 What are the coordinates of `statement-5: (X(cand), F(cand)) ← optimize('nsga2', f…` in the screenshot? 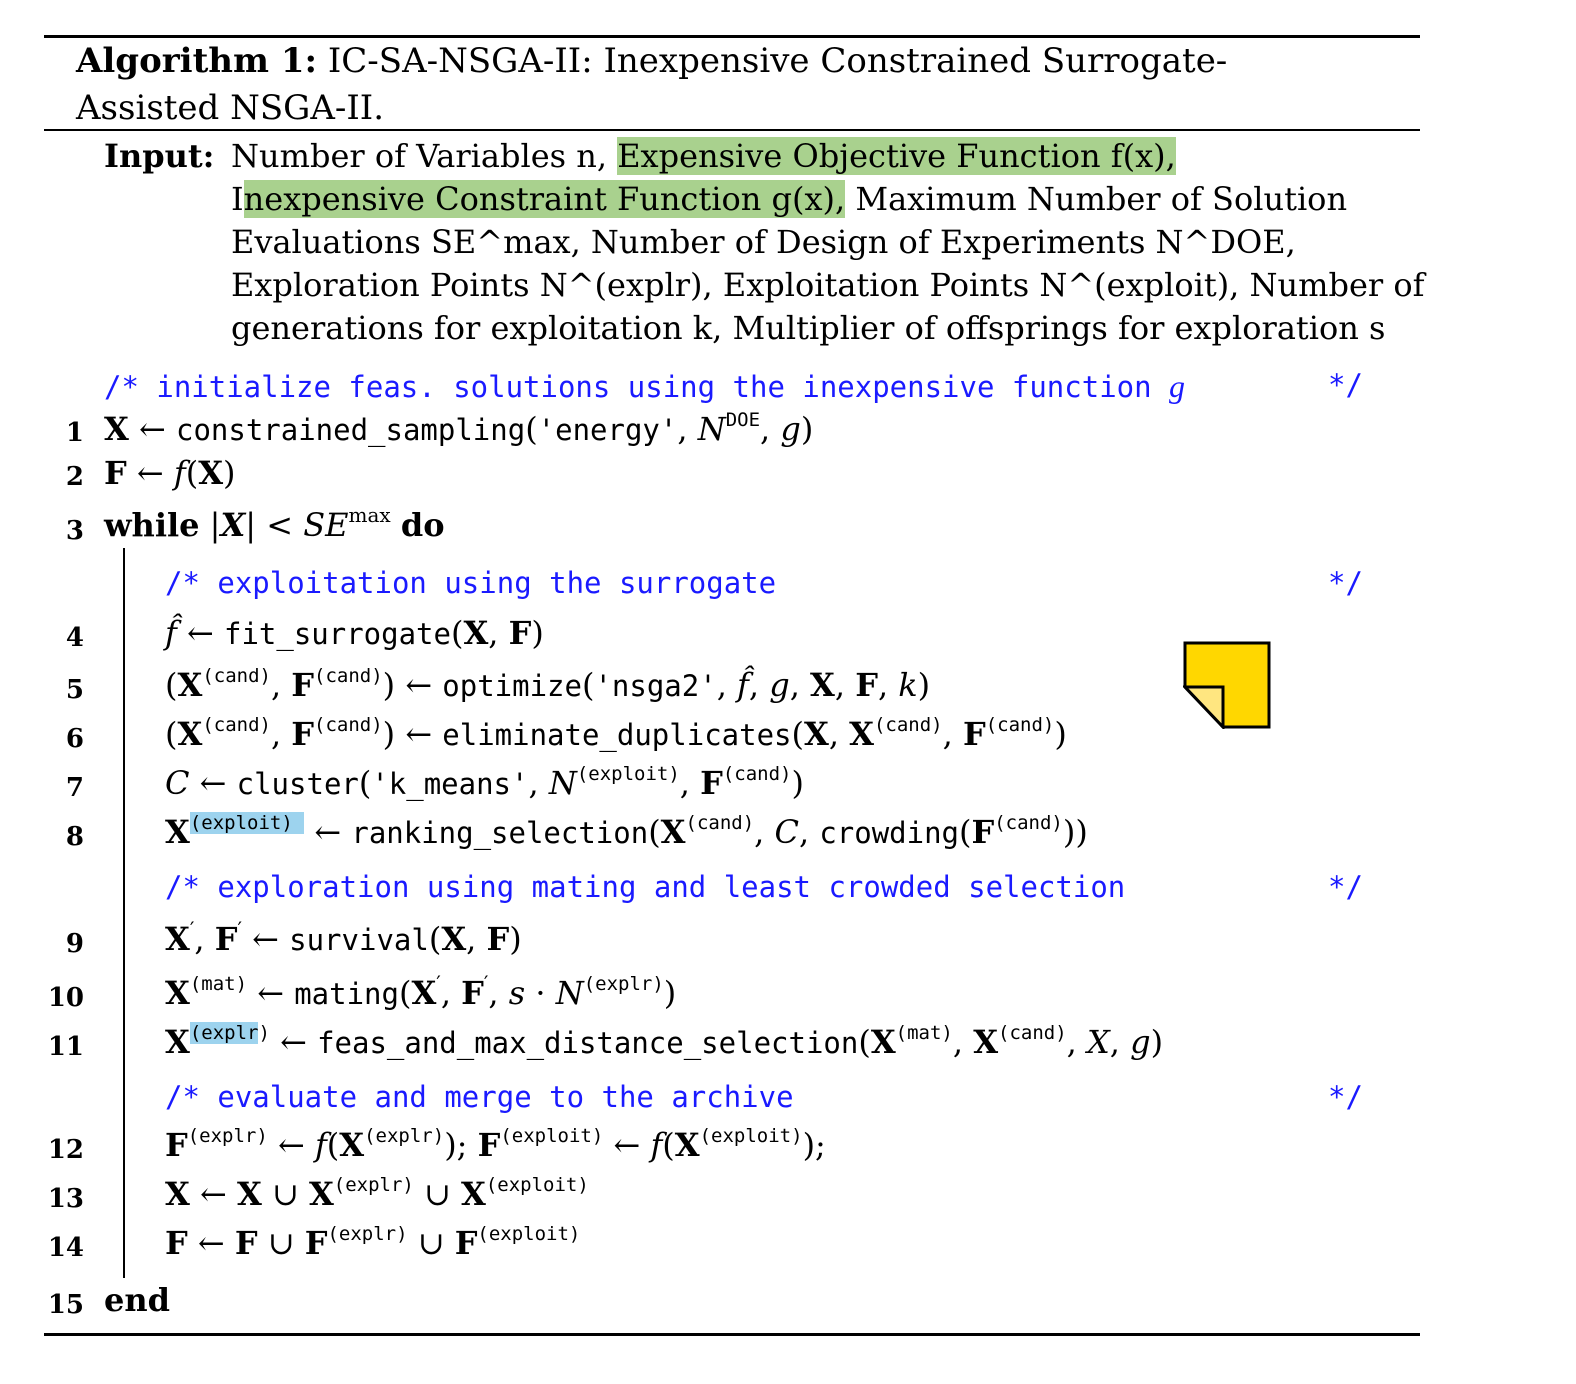 It's located at (548, 684).